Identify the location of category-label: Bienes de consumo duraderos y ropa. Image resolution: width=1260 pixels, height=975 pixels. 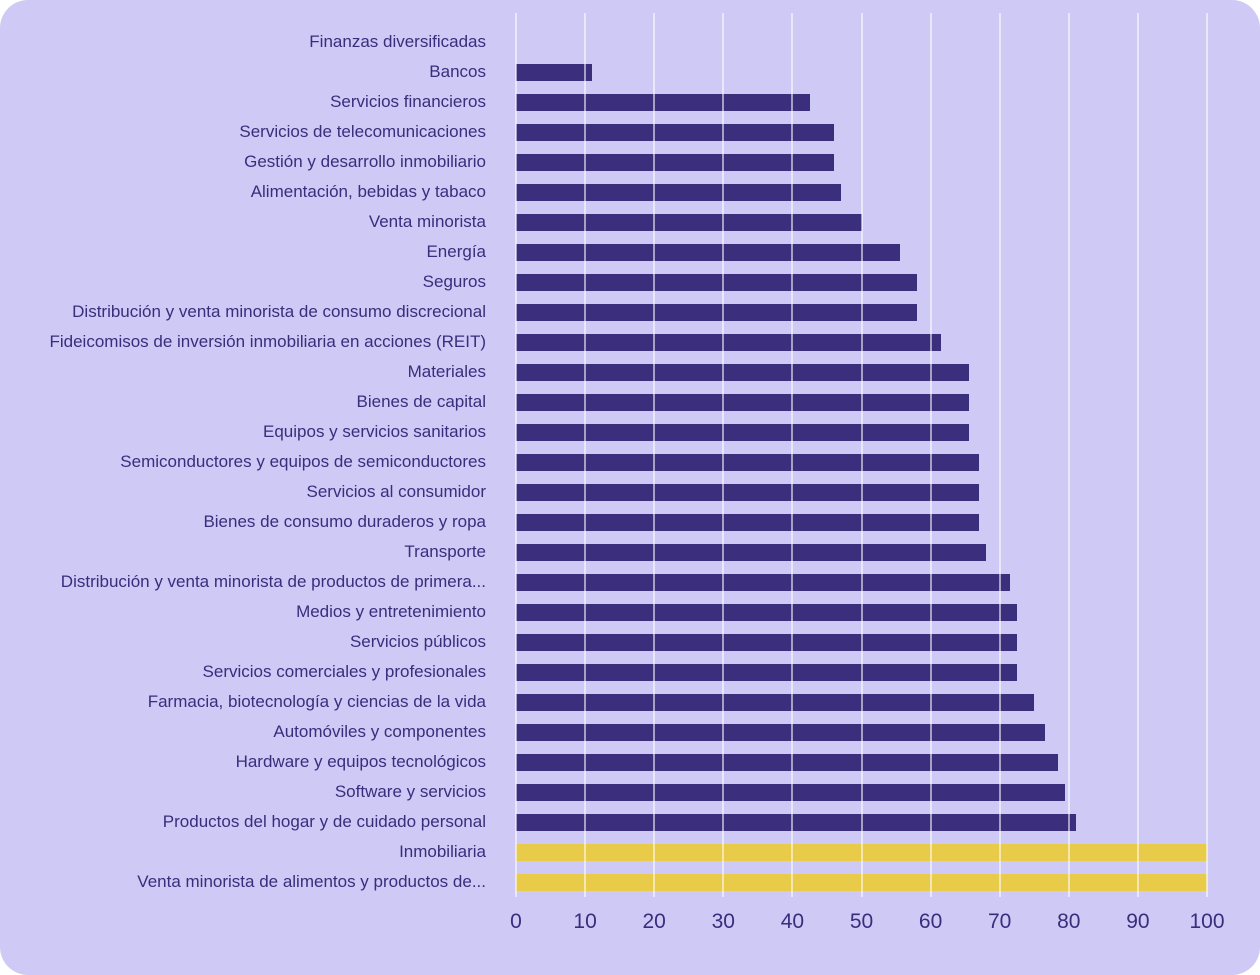
(344, 521).